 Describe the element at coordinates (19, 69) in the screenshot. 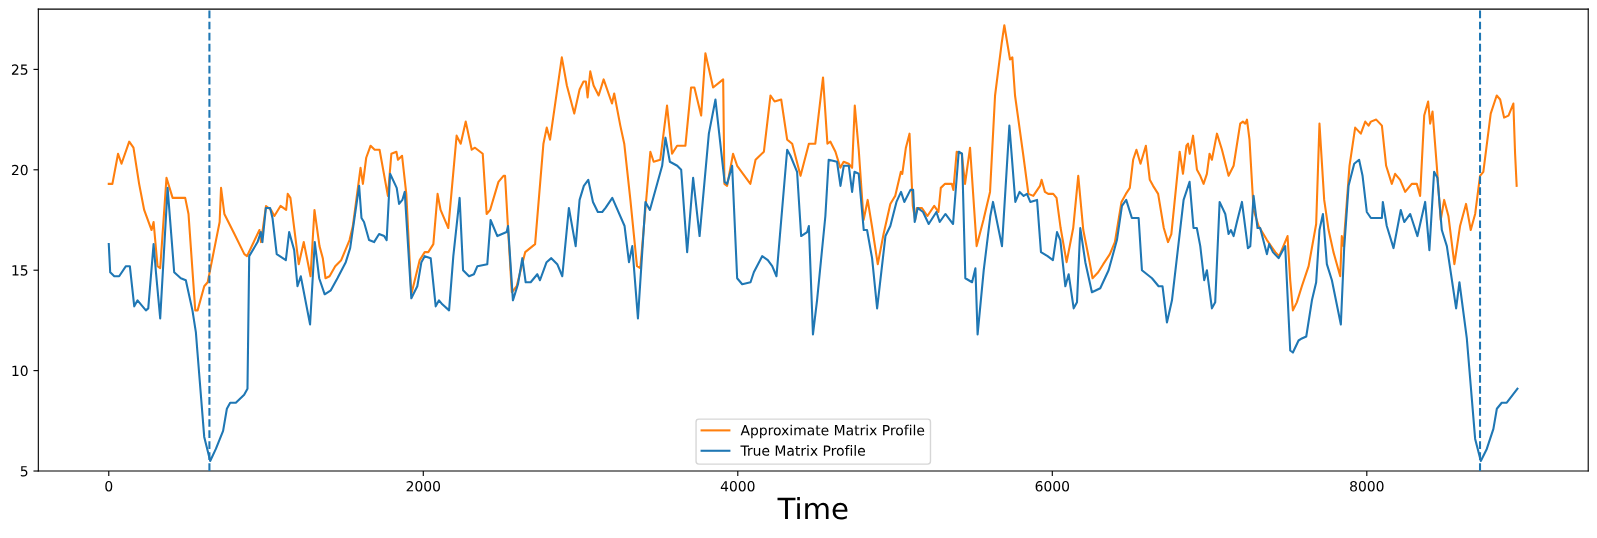

I see `y-tick-label: 25` at that location.